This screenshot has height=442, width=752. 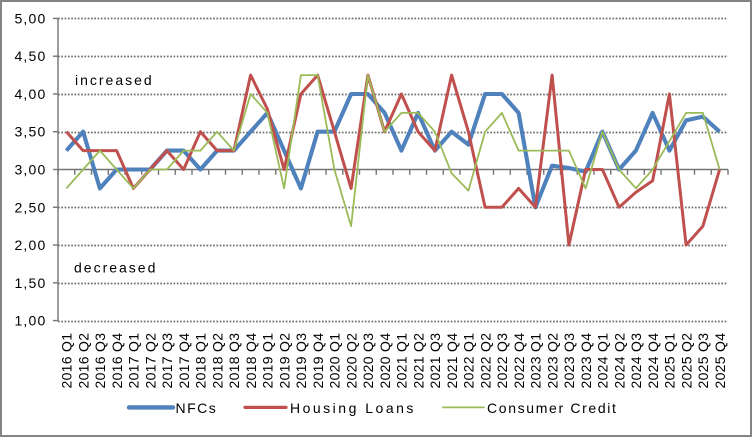 What do you see at coordinates (30, 132) in the screenshot?
I see `svg-text: 3,50` at bounding box center [30, 132].